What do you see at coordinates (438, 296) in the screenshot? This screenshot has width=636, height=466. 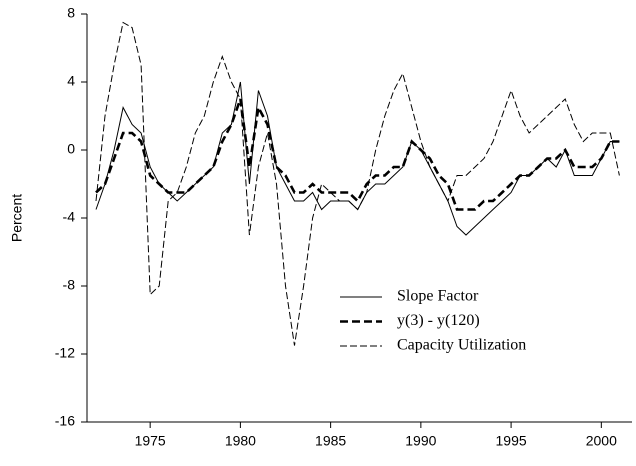 I see `legend-label: Slope Factor` at bounding box center [438, 296].